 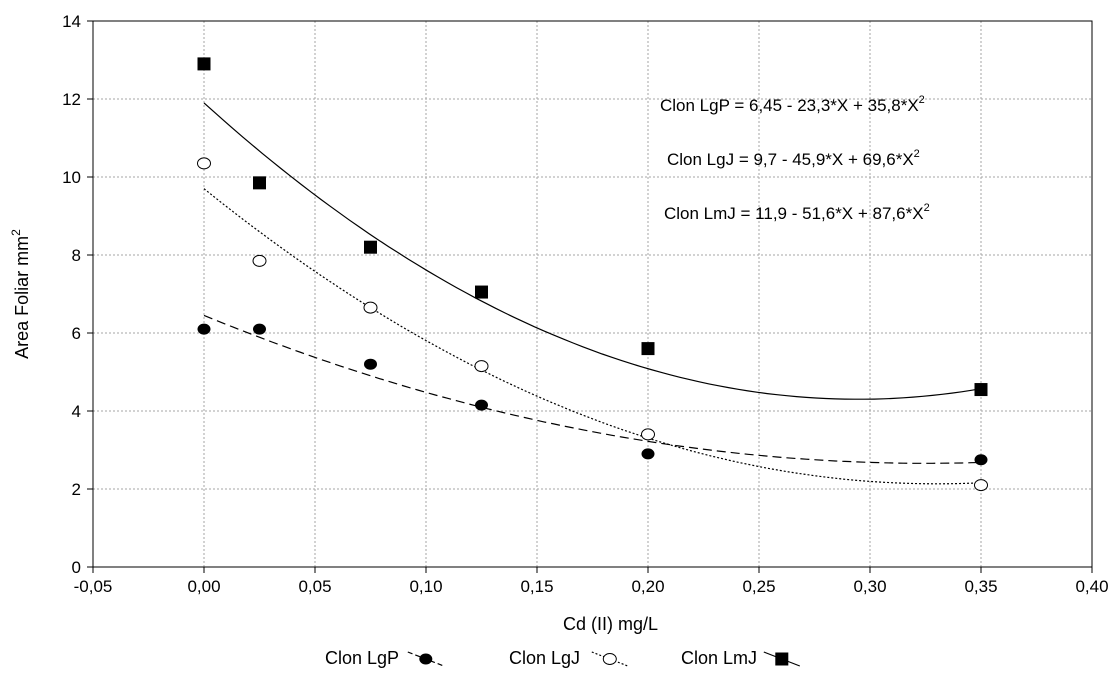 I want to click on y-tick-label: 0, so click(x=76, y=567).